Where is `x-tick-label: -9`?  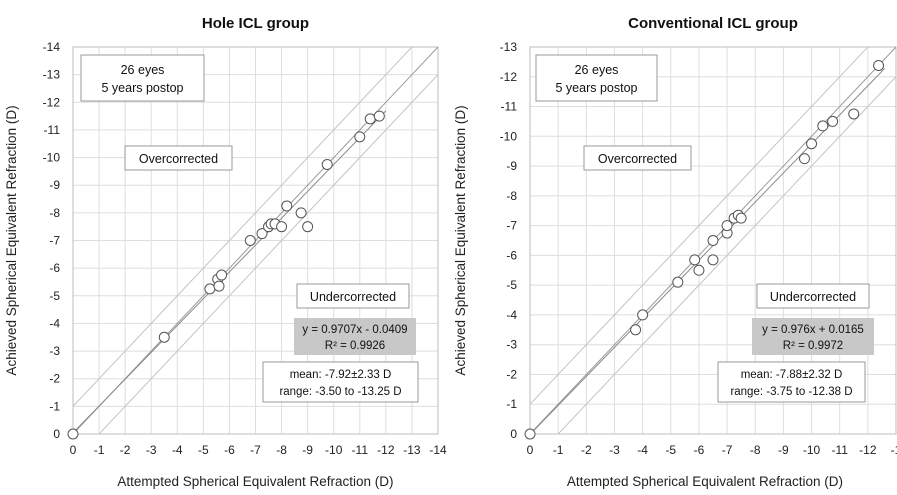
x-tick-label: -9 is located at coordinates (783, 450).